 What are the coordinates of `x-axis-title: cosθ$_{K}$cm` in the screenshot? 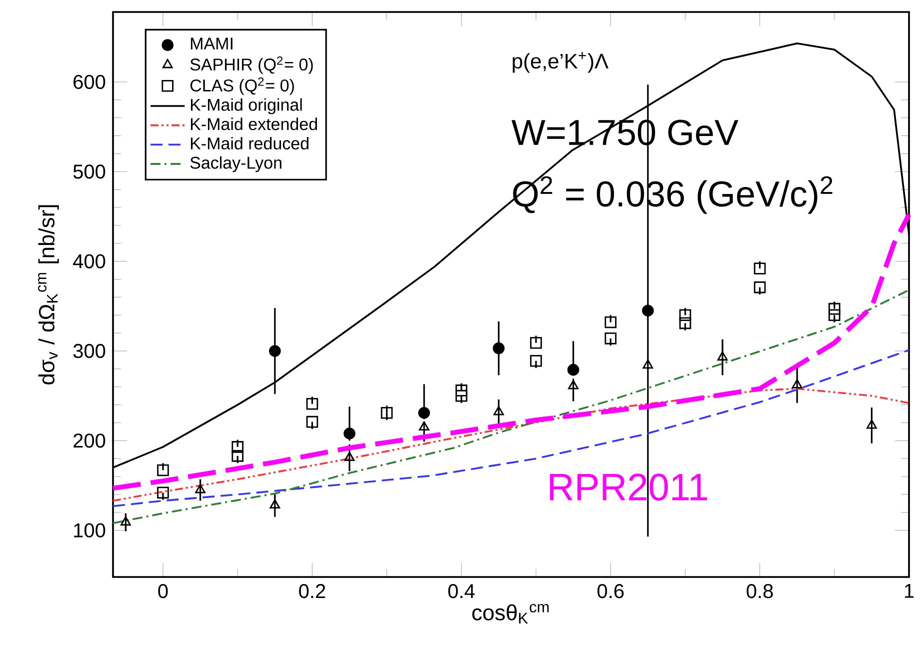 It's located at (510, 614).